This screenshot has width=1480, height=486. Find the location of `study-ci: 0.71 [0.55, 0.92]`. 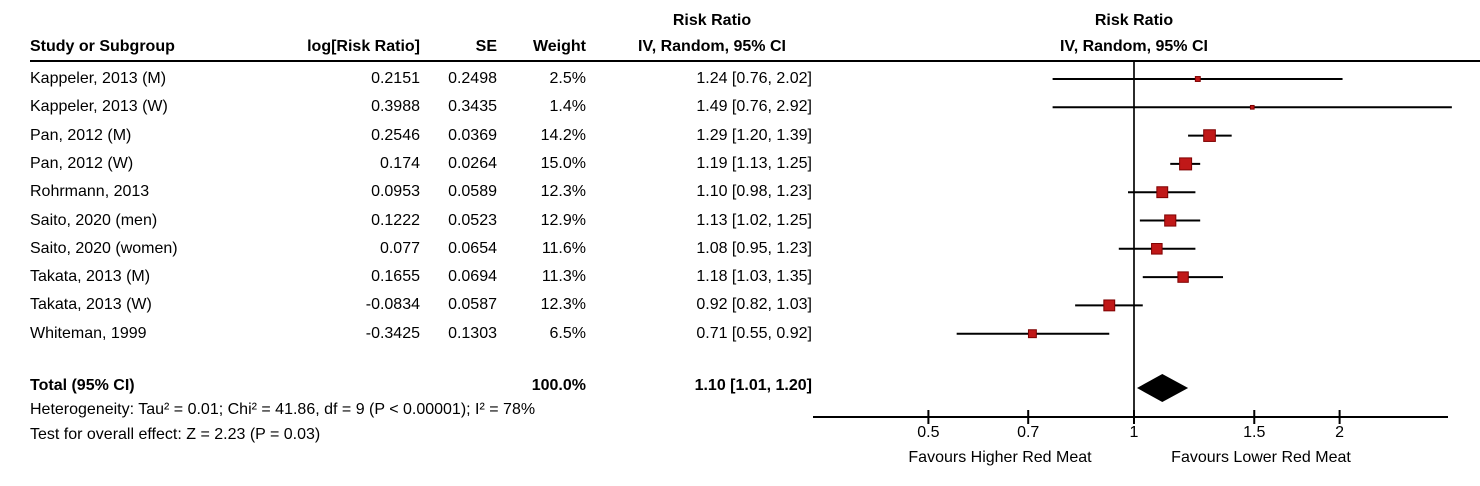

study-ci: 0.71 [0.55, 0.92] is located at coordinates (754, 333).